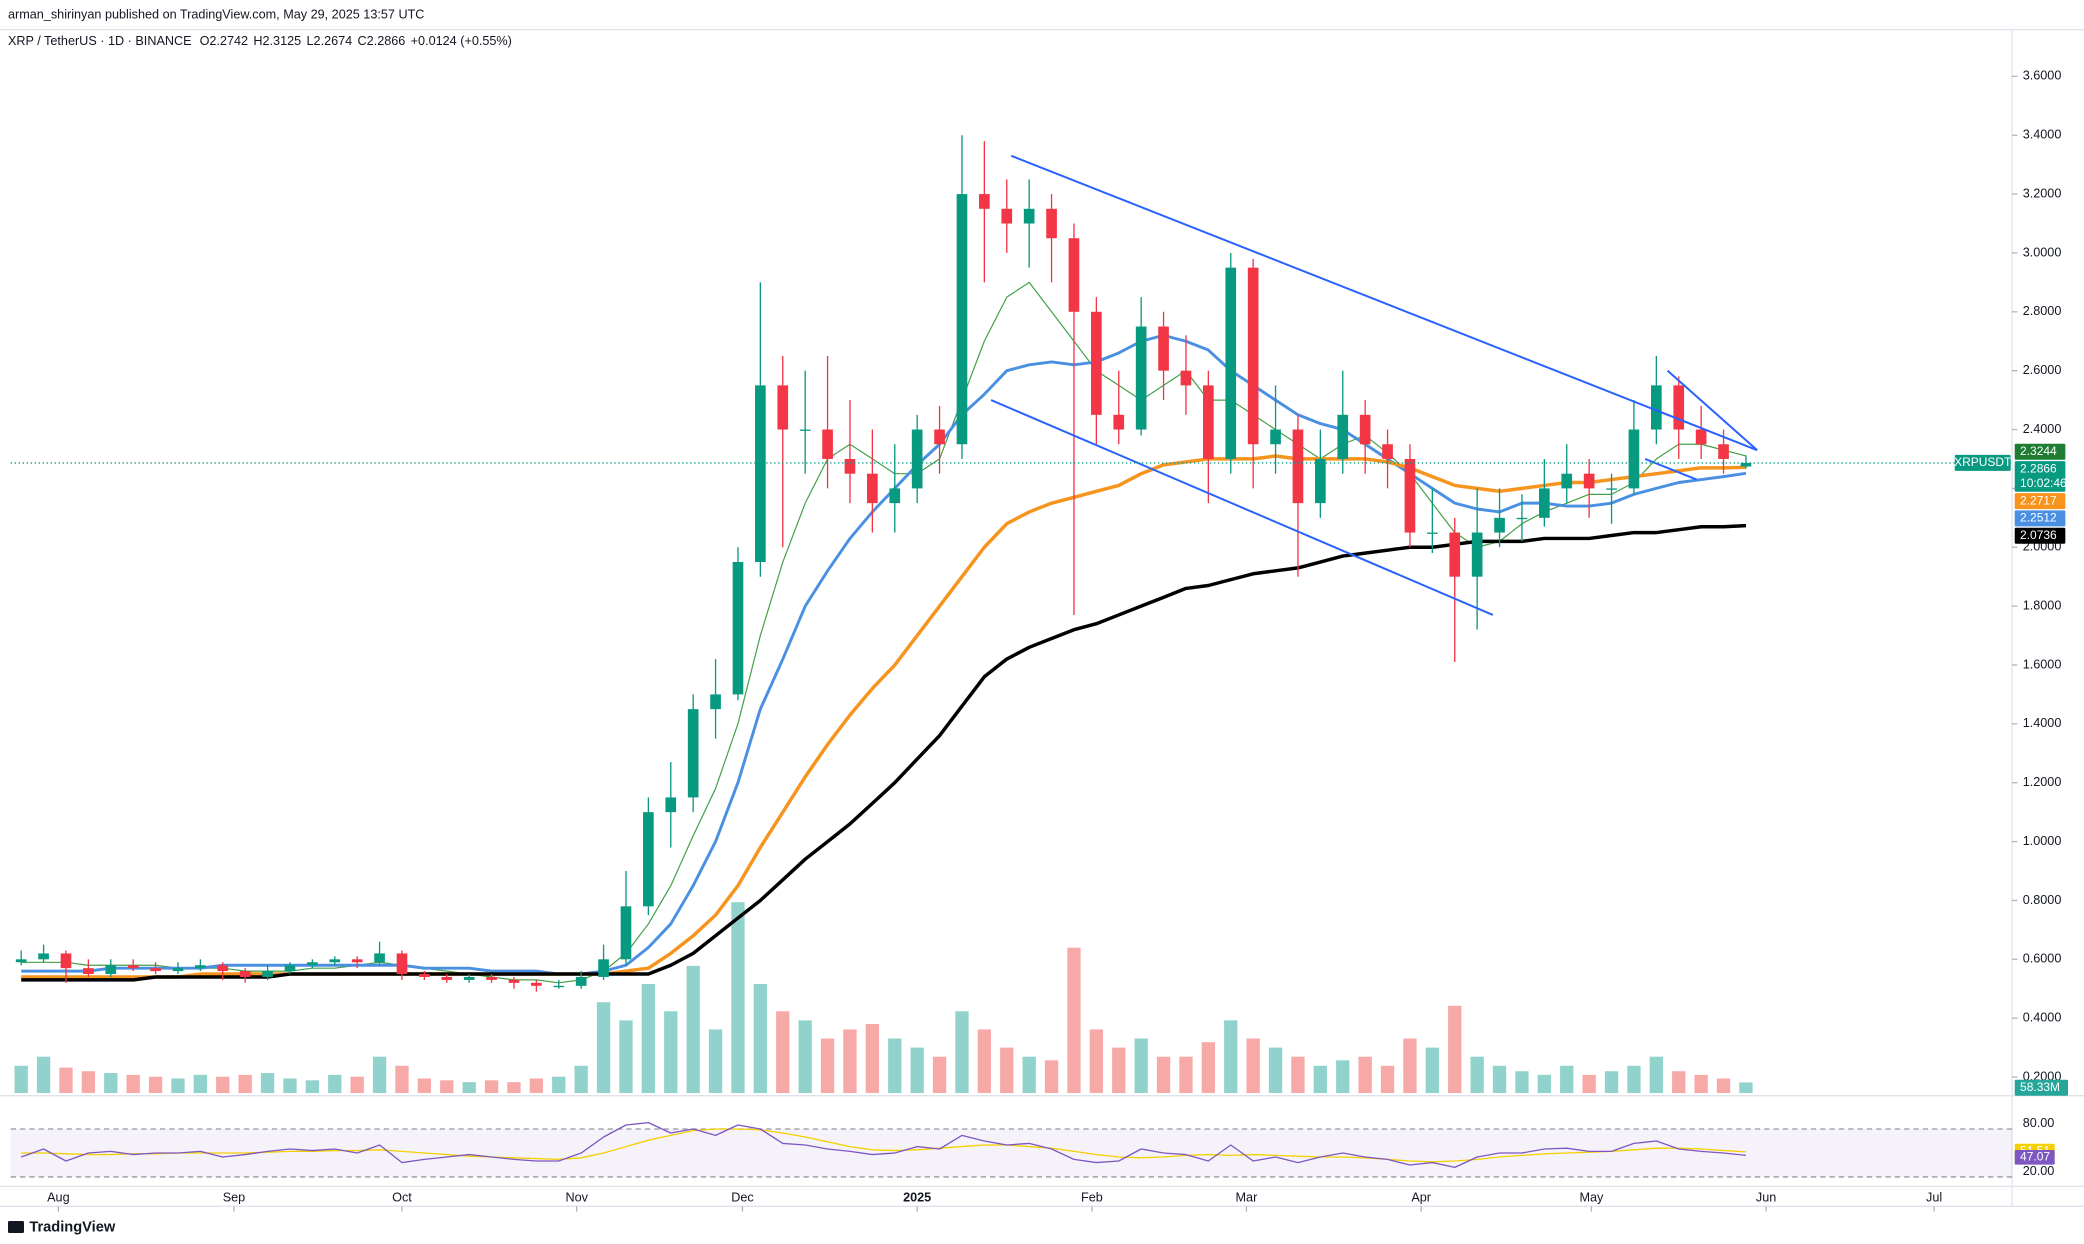 Image resolution: width=2084 pixels, height=1244 pixels. What do you see at coordinates (2042, 841) in the screenshot?
I see `y-tick-label: 1.0000` at bounding box center [2042, 841].